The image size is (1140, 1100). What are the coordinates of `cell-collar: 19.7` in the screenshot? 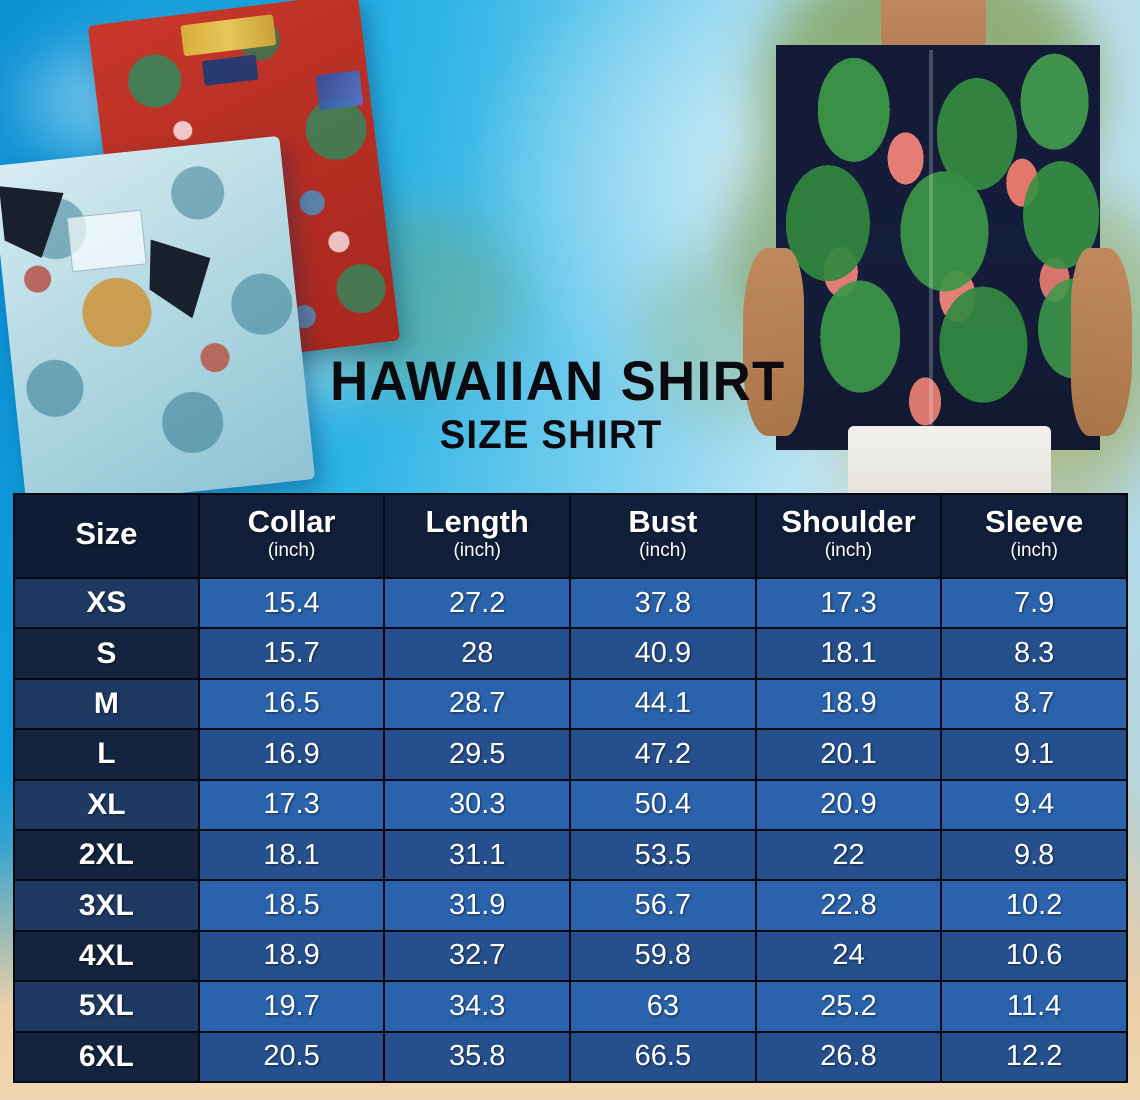 It's located at (291, 1006).